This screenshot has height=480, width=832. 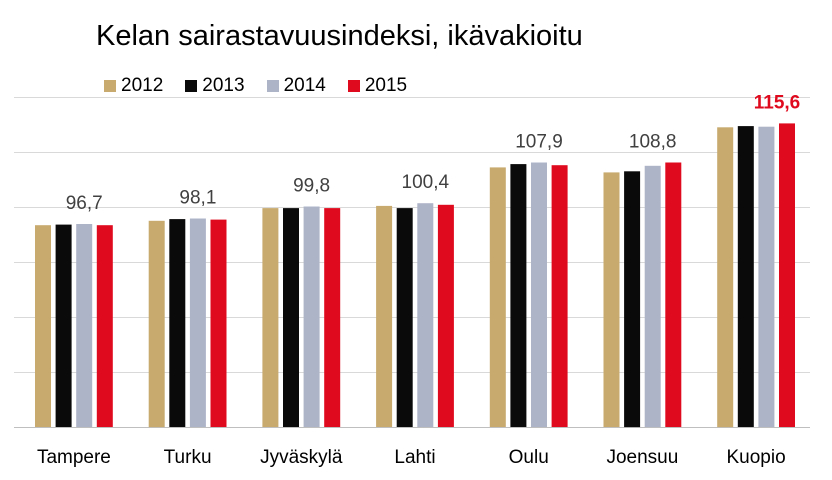 What do you see at coordinates (426, 182) in the screenshot?
I see `data-label-3: 100,4` at bounding box center [426, 182].